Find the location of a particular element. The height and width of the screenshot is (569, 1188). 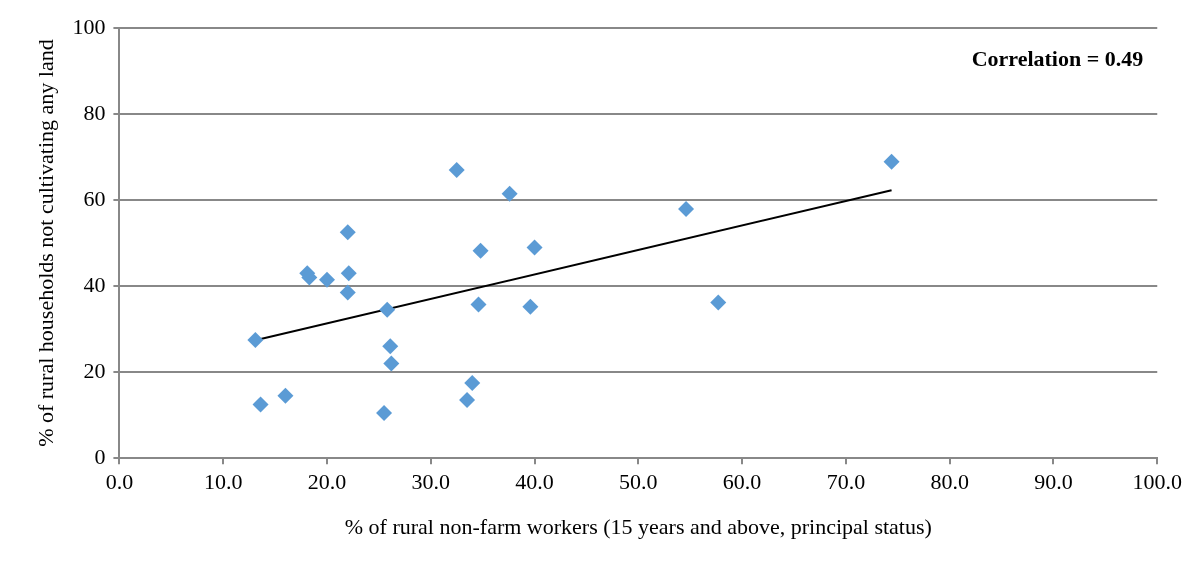

x-tick-label: 60.0 is located at coordinates (742, 482).